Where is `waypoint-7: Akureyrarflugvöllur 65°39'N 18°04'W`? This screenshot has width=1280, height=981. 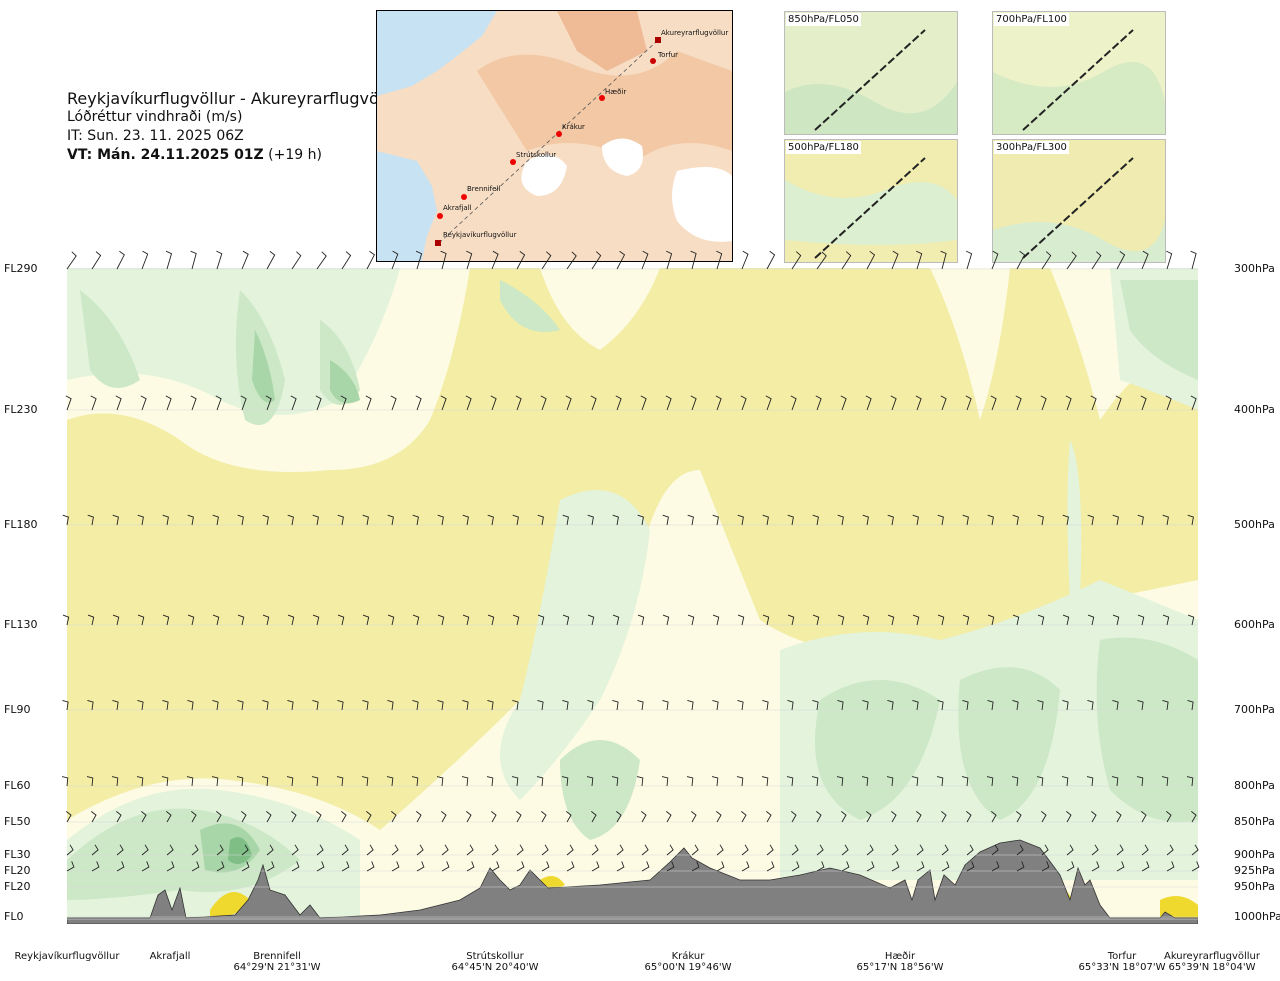 waypoint-7: Akureyrarflugvöllur 65°39'N 18°04'W is located at coordinates (1212, 962).